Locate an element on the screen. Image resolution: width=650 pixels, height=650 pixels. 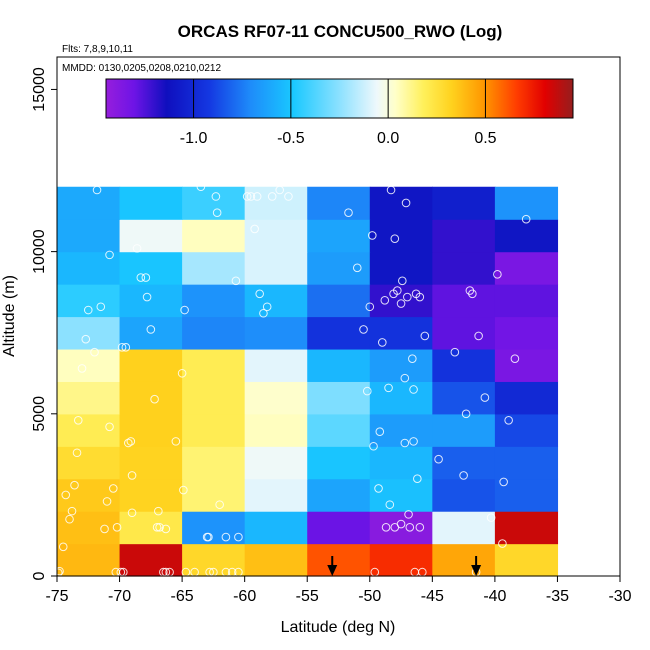
y-axis: 0 5000 10000 15000 is located at coordinates (44, 323).